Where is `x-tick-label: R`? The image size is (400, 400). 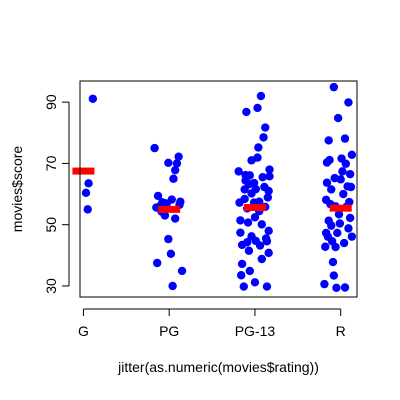 x-tick-label: R is located at coordinates (341, 331).